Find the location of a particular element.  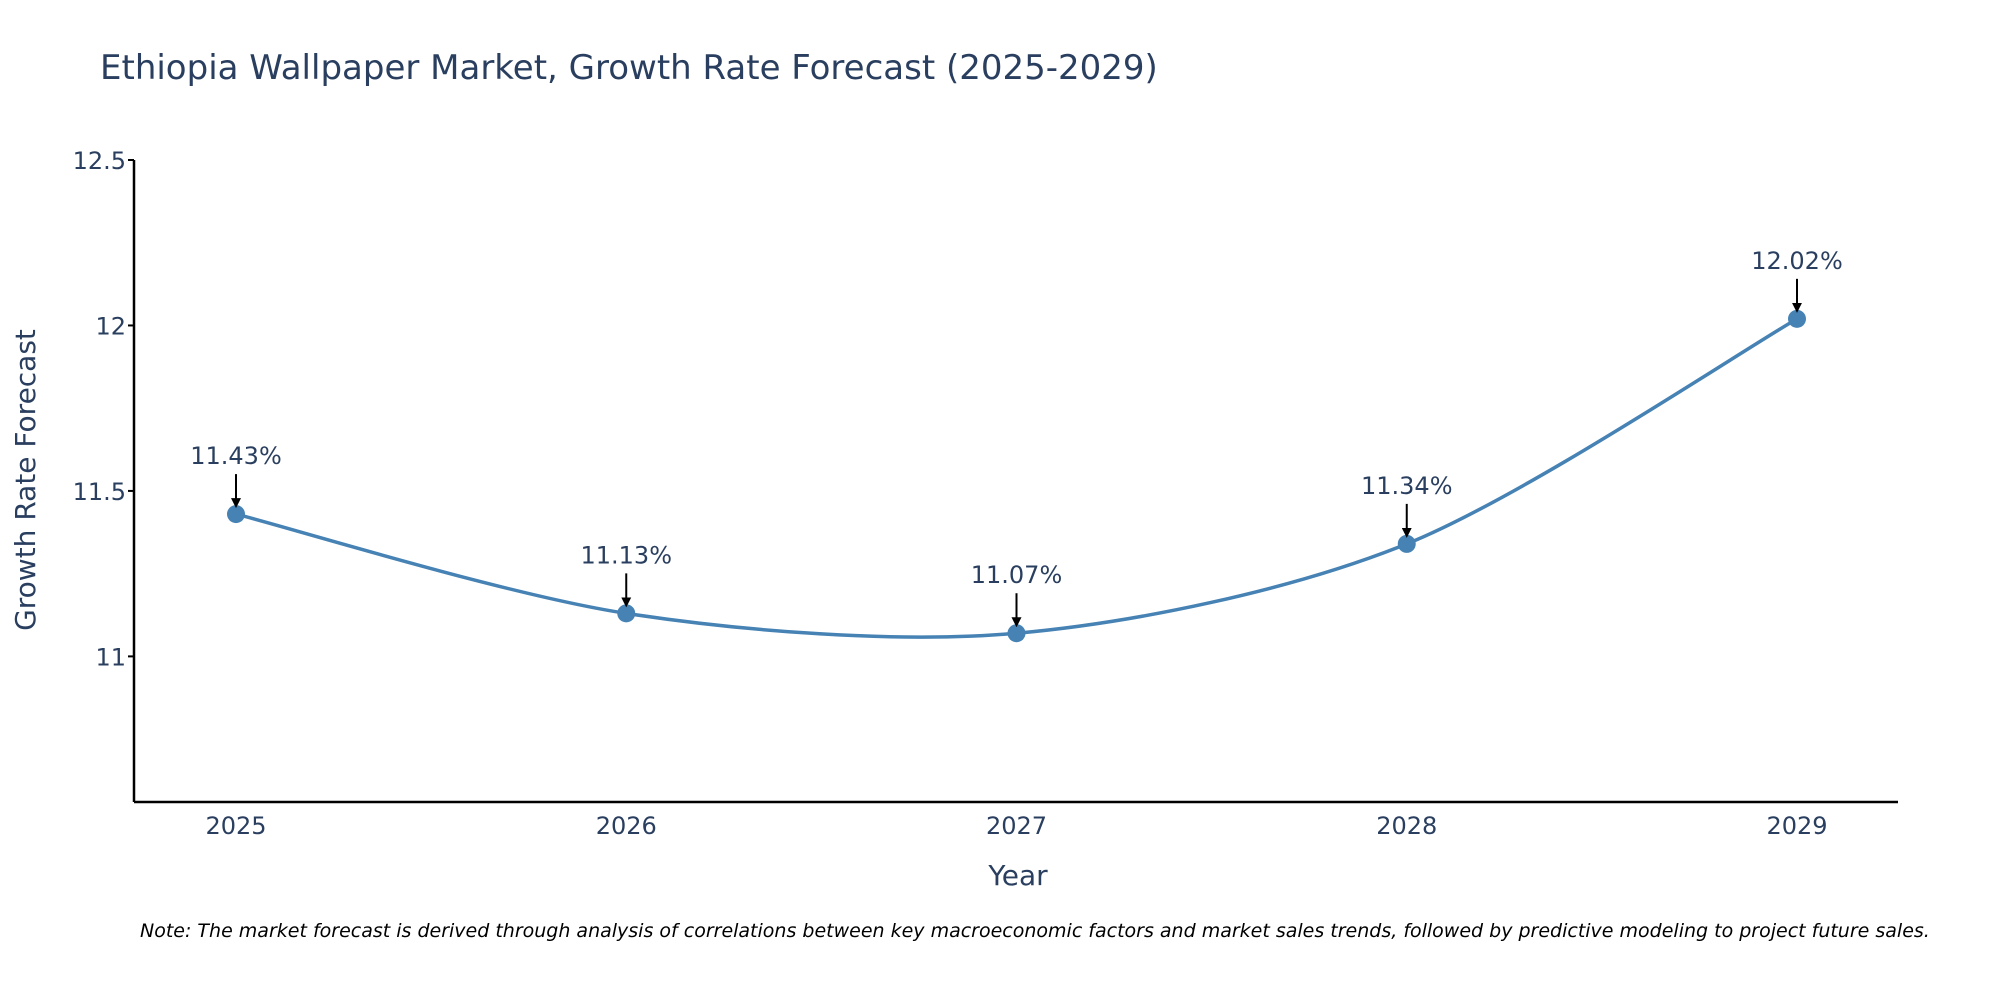

x-axis-ticks: 2025 2026 2027 2028 2029 is located at coordinates (1016, 826).